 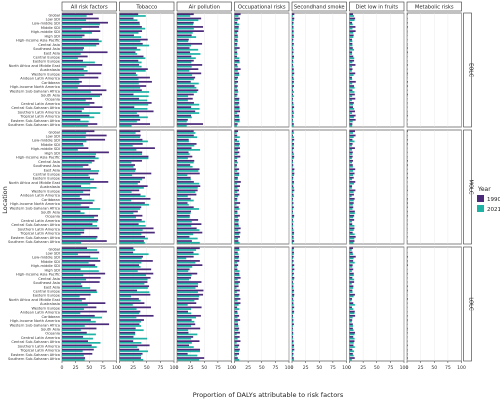 What do you see at coordinates (39, 229) in the screenshot?
I see `location-label: Southern Latin America` at bounding box center [39, 229].